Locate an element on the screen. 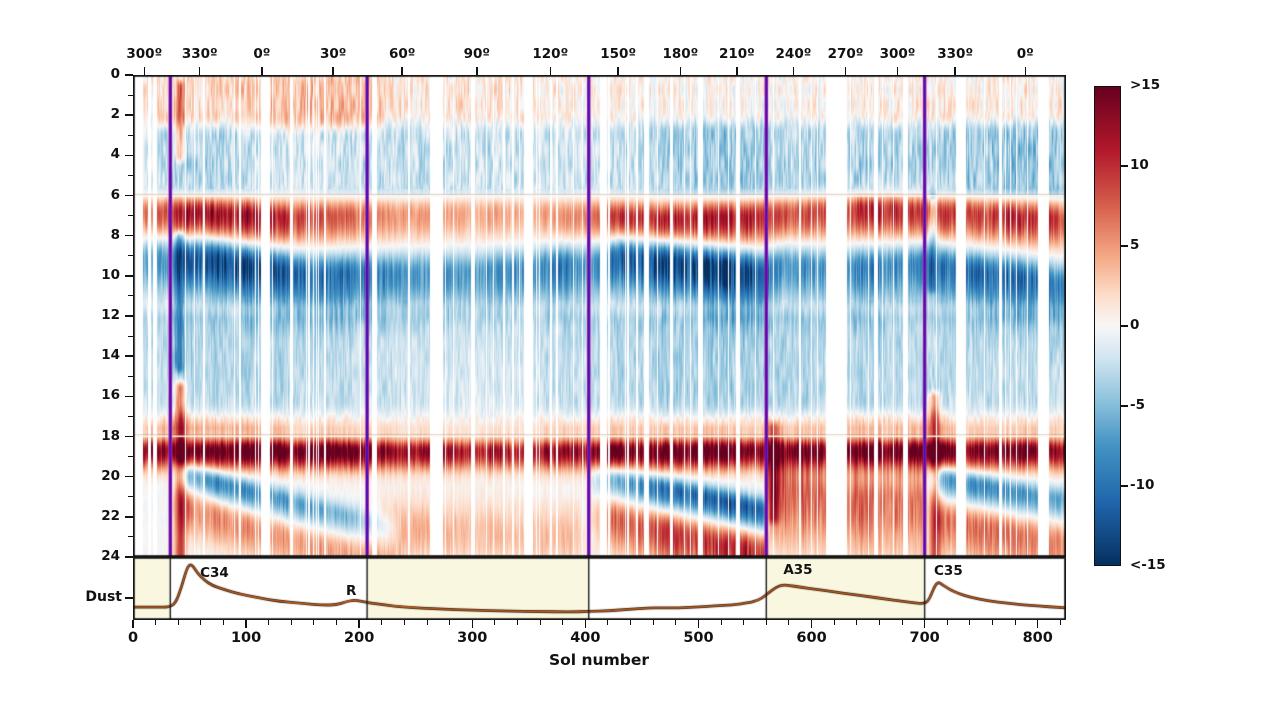  event-label-c35: C35 is located at coordinates (948, 571).